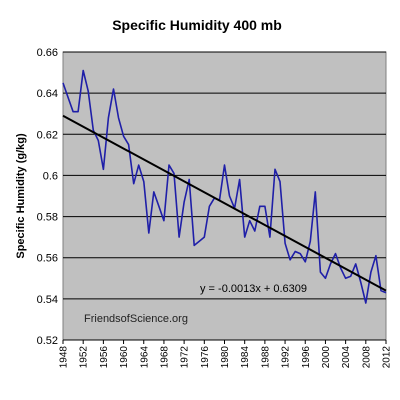 The image size is (400, 400). What do you see at coordinates (387, 357) in the screenshot?
I see `x-tick-label: 2012` at bounding box center [387, 357].